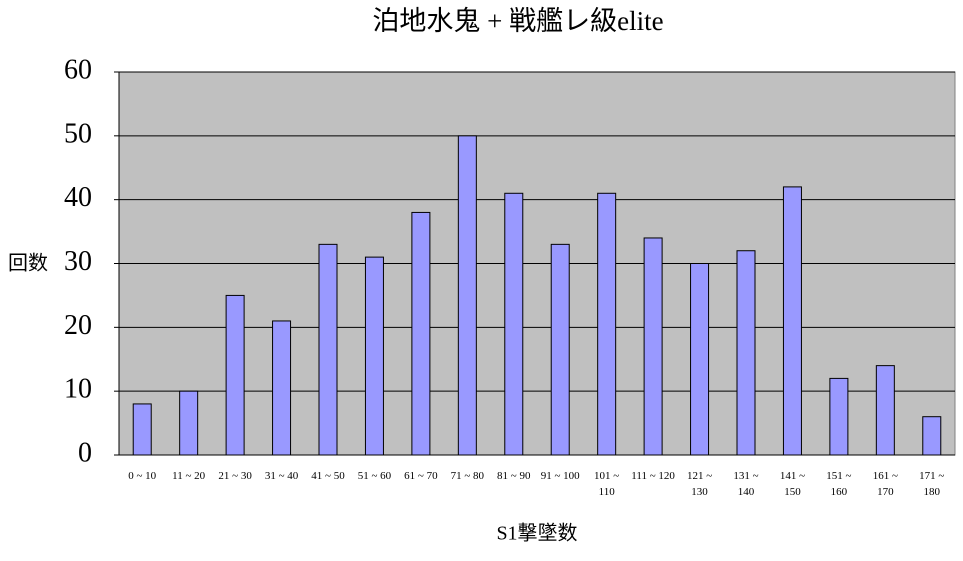 The image size is (963, 561). I want to click on y-tick-label: 10, so click(78, 389).